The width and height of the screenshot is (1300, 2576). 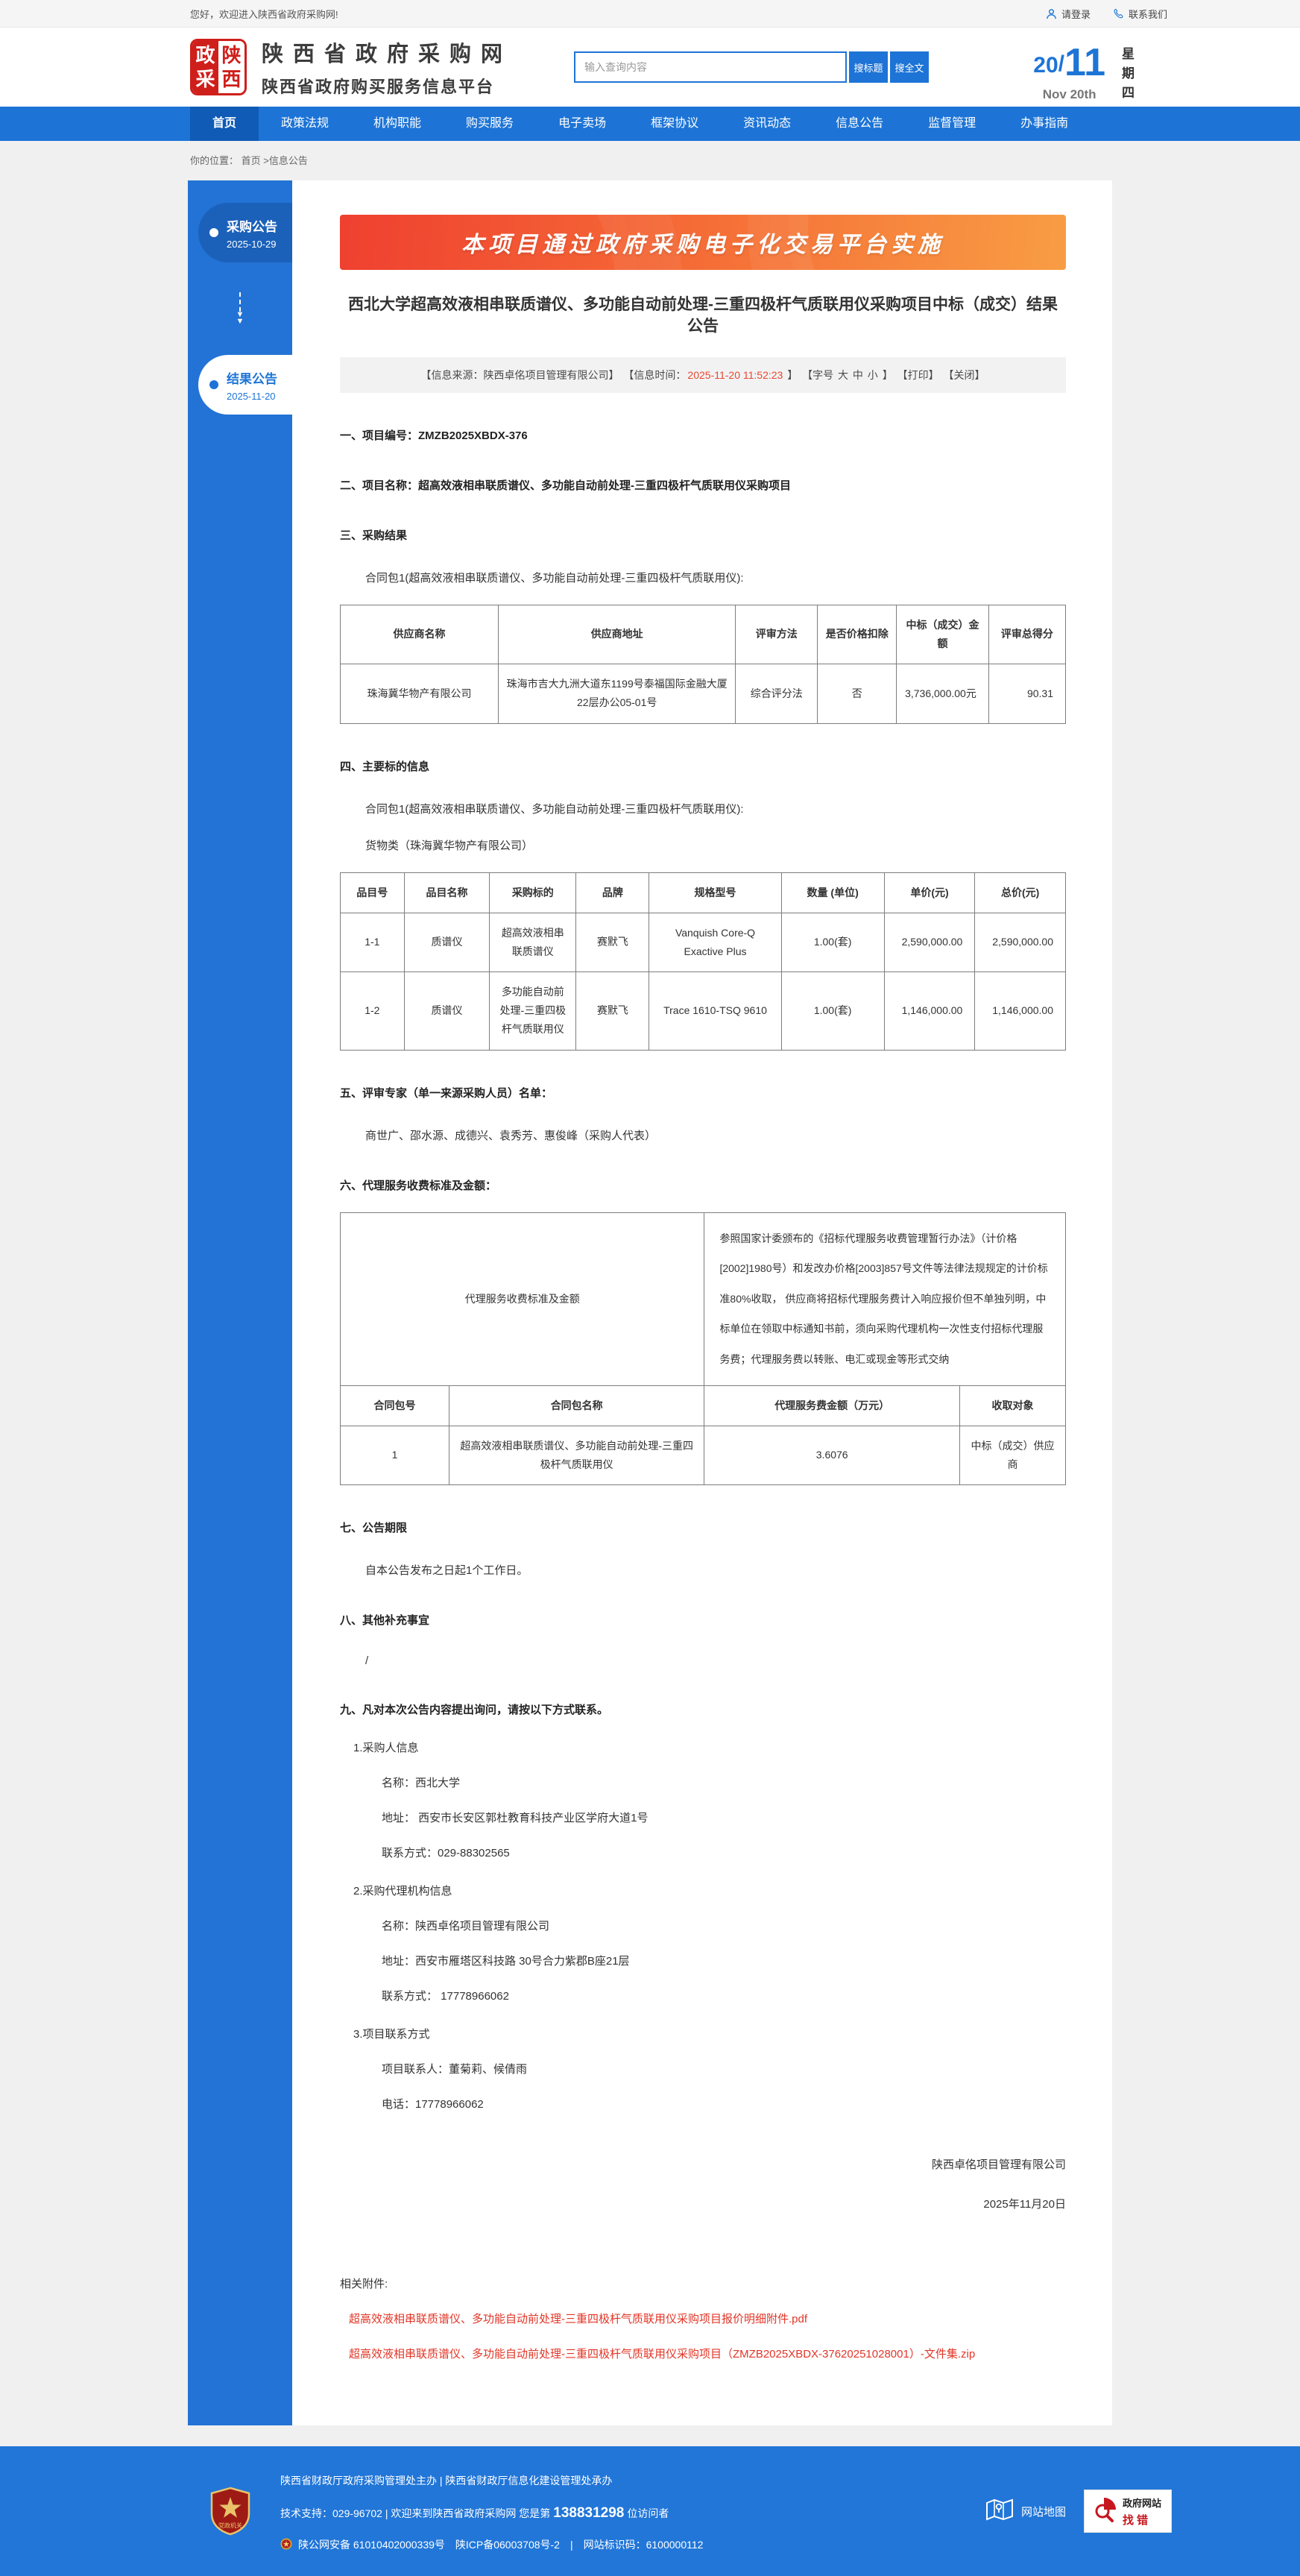 I want to click on cell-unit-price: 2,590,000.00, so click(x=930, y=942).